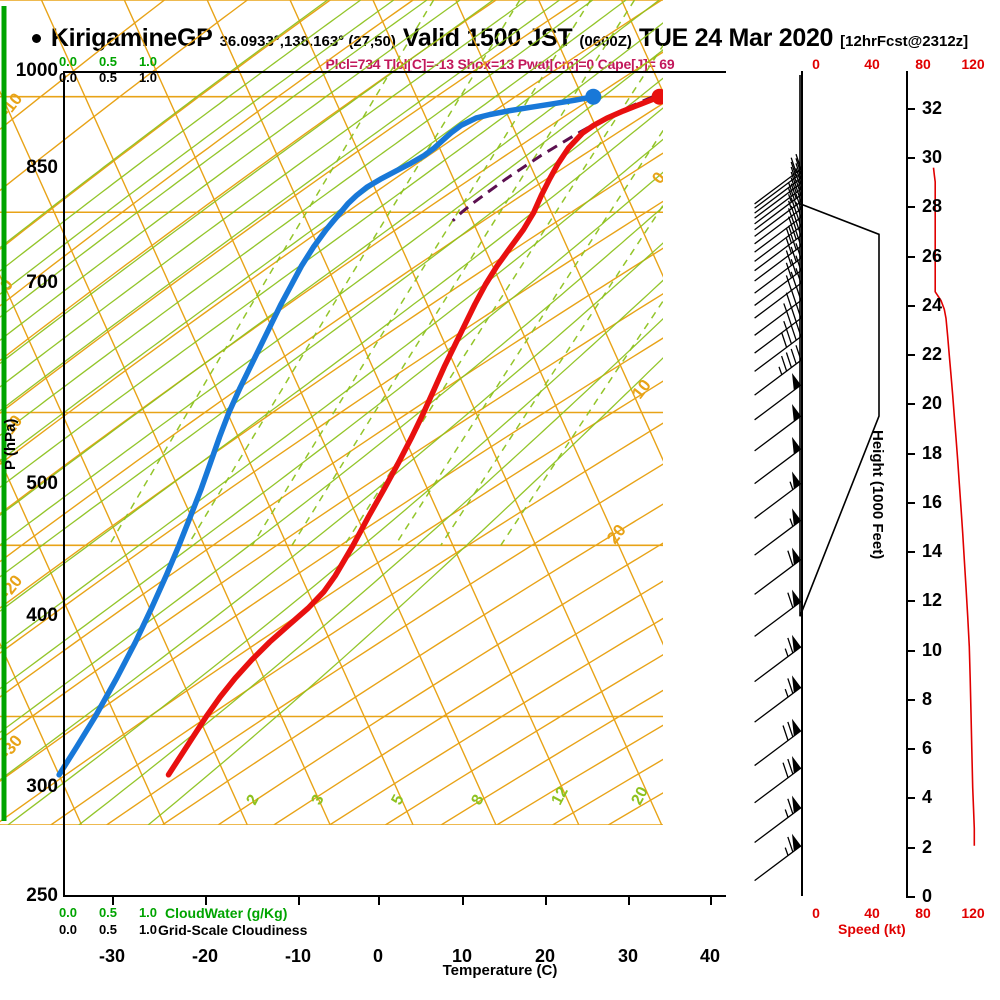 Image resolution: width=1000 pixels, height=1000 pixels. I want to click on pressure-tick-700: 700, so click(42, 283).